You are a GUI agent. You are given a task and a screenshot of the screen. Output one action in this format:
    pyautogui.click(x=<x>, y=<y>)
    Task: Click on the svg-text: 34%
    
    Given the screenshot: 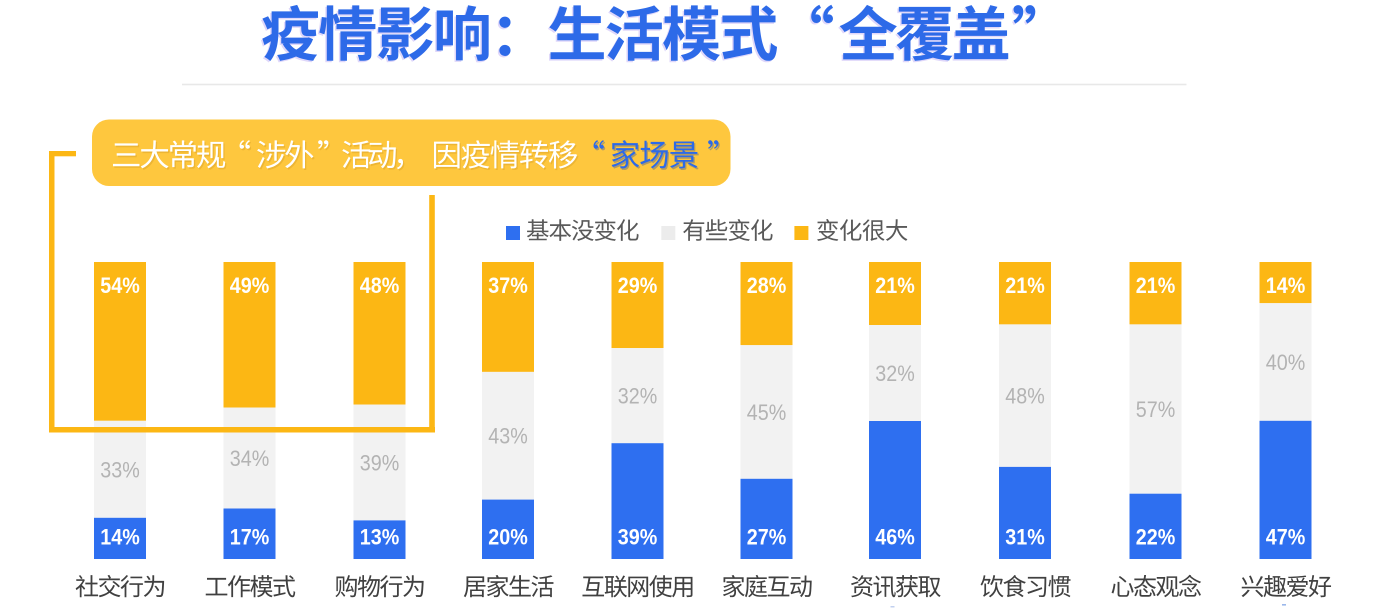 What is the action you would take?
    pyautogui.click(x=250, y=458)
    